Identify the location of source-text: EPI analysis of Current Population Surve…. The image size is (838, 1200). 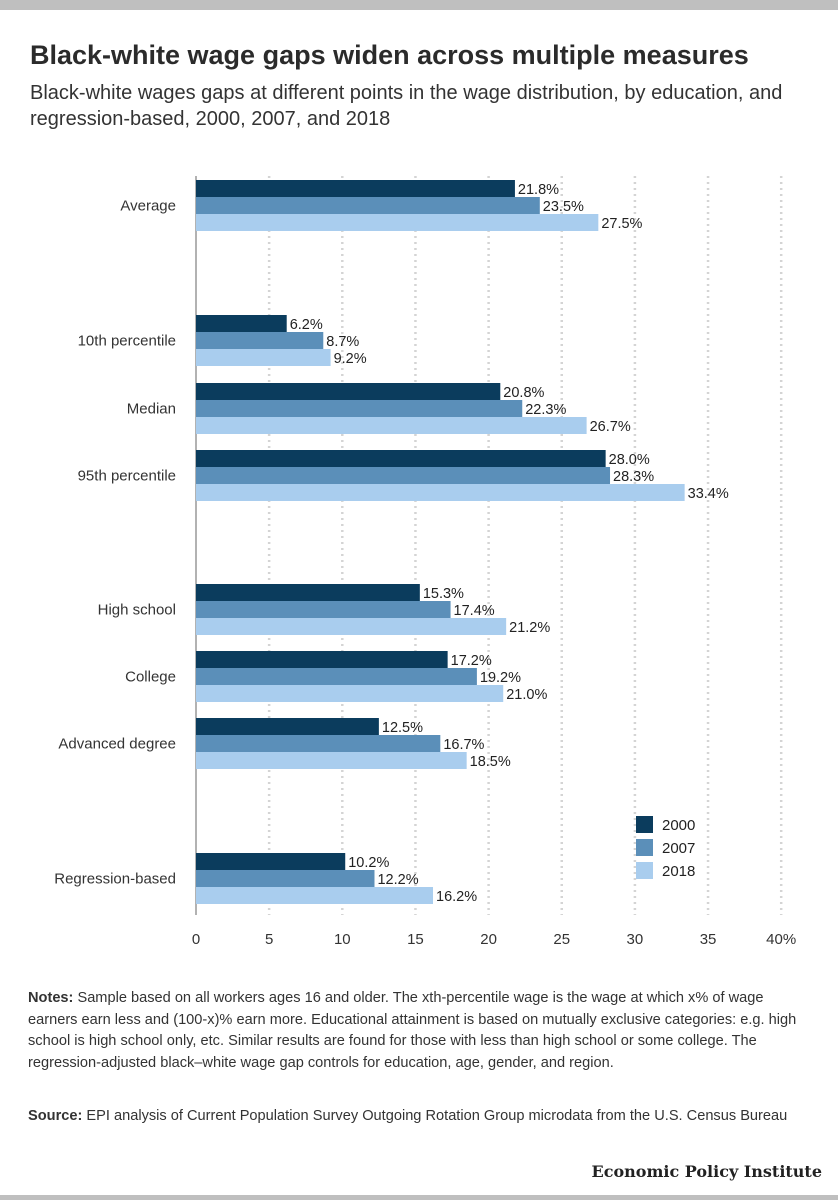
(435, 1116).